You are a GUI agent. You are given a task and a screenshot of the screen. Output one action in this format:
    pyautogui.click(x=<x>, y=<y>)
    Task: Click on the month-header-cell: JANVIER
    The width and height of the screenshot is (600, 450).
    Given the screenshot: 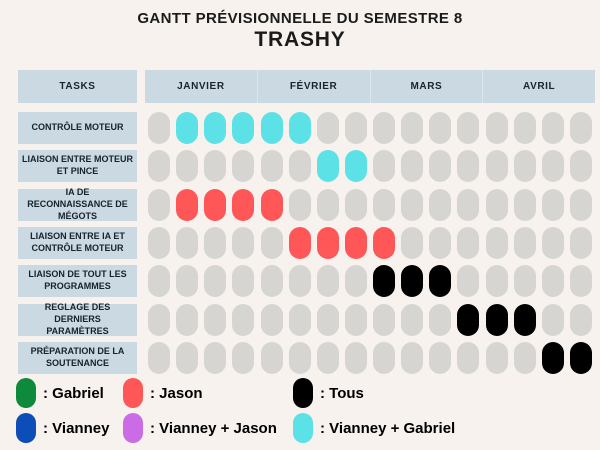 What is the action you would take?
    pyautogui.click(x=201, y=86)
    